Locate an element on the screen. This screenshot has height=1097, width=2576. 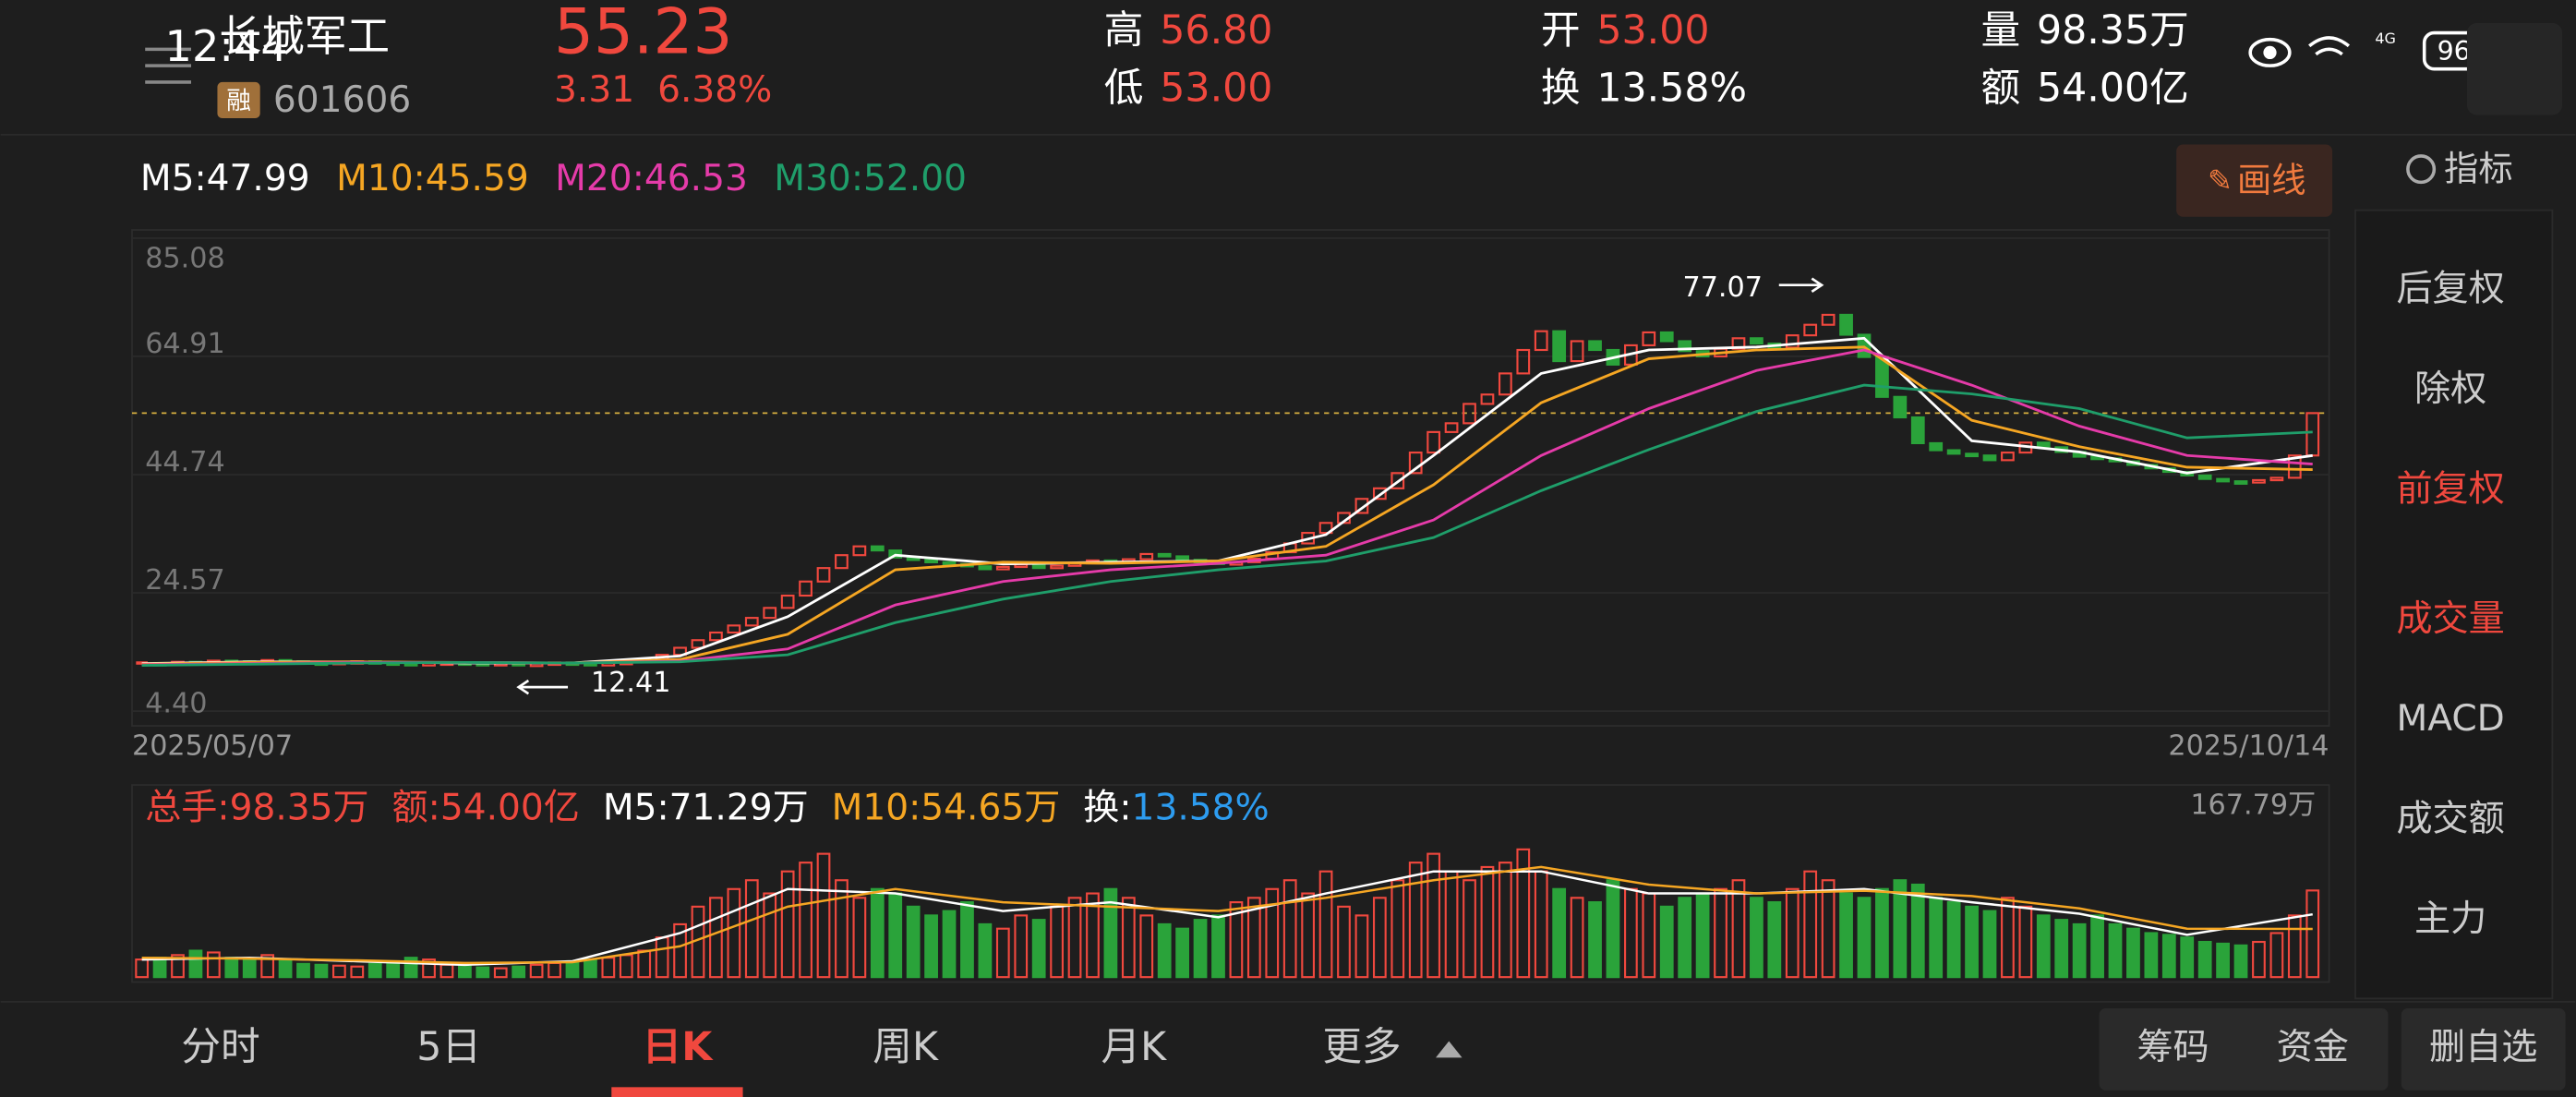
high-label: 77.07 is located at coordinates (1722, 287).